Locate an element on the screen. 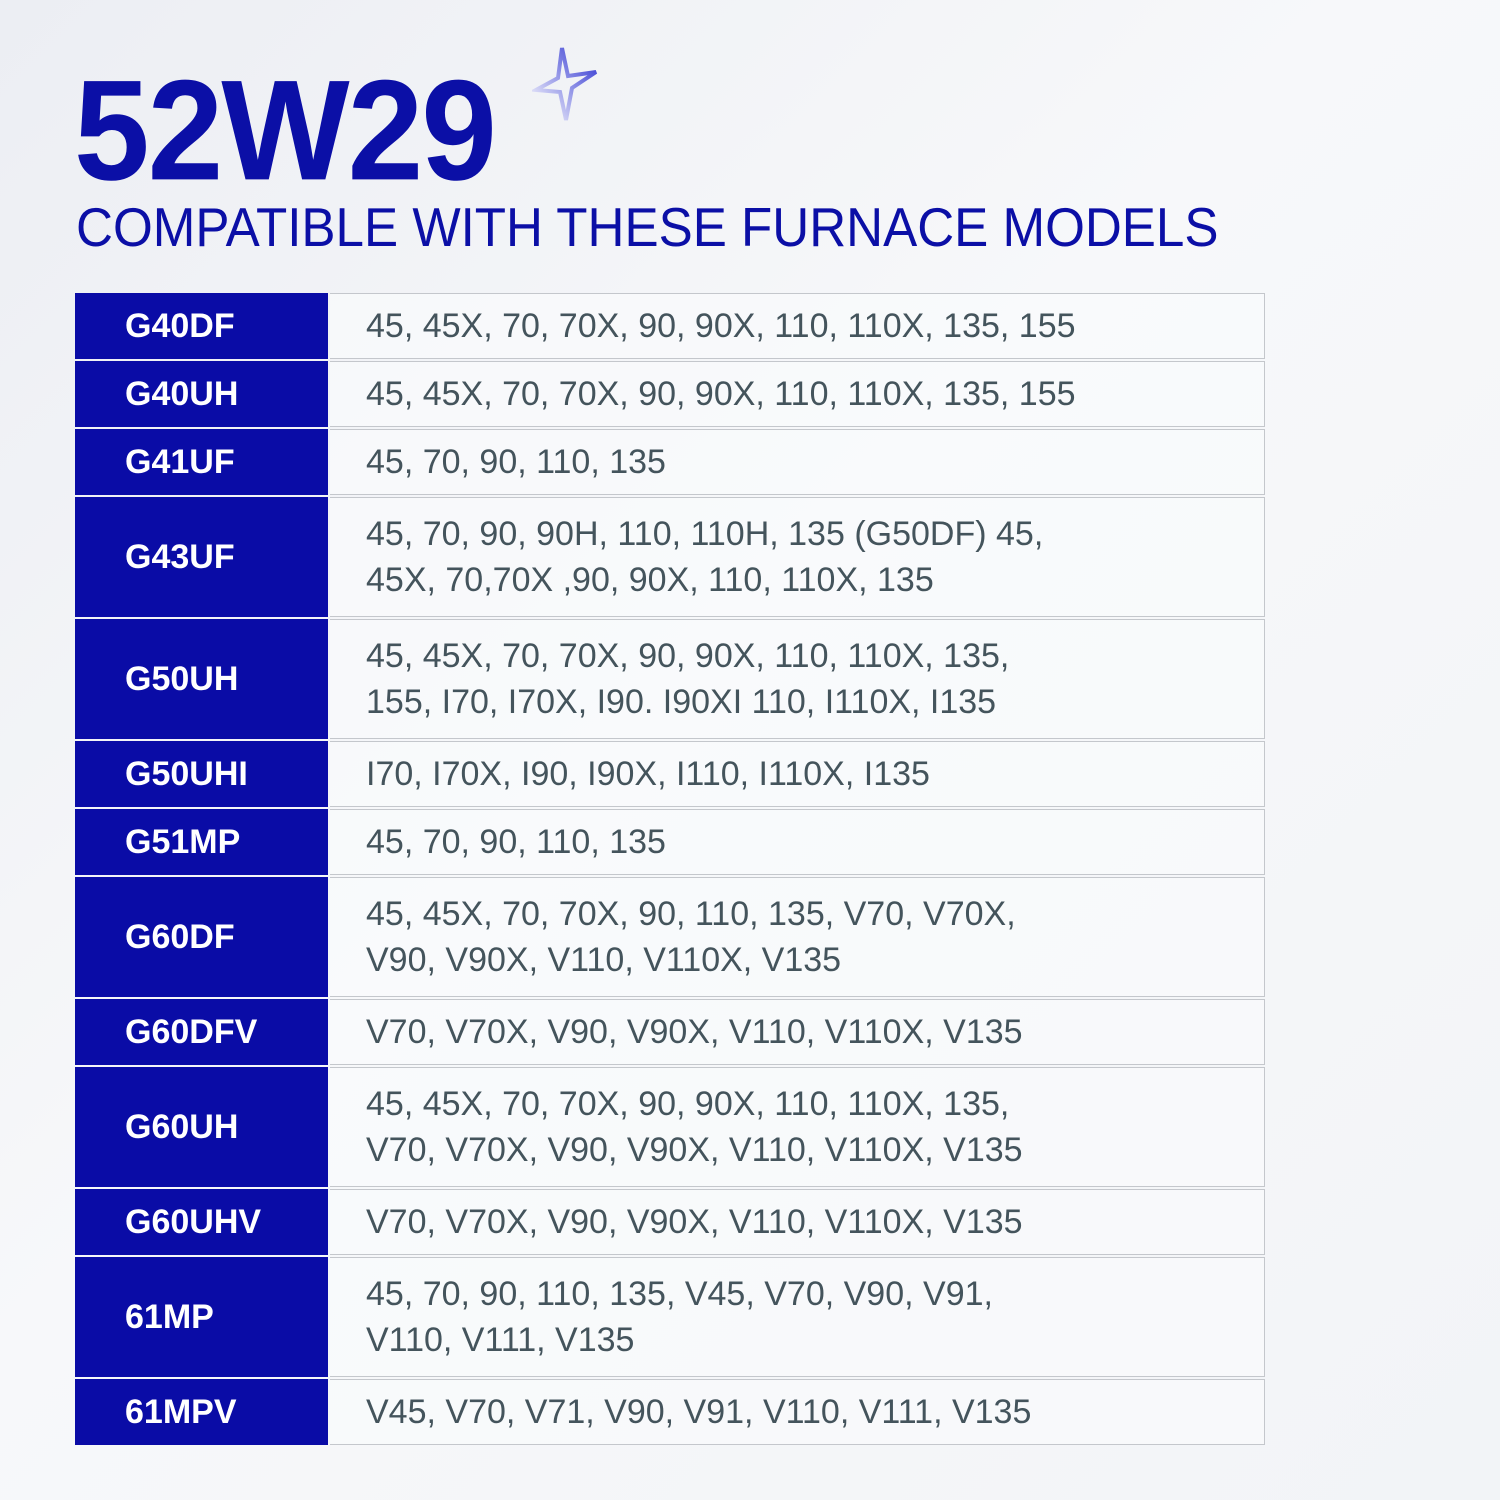  model-cell: 61MPV is located at coordinates (201, 1412).